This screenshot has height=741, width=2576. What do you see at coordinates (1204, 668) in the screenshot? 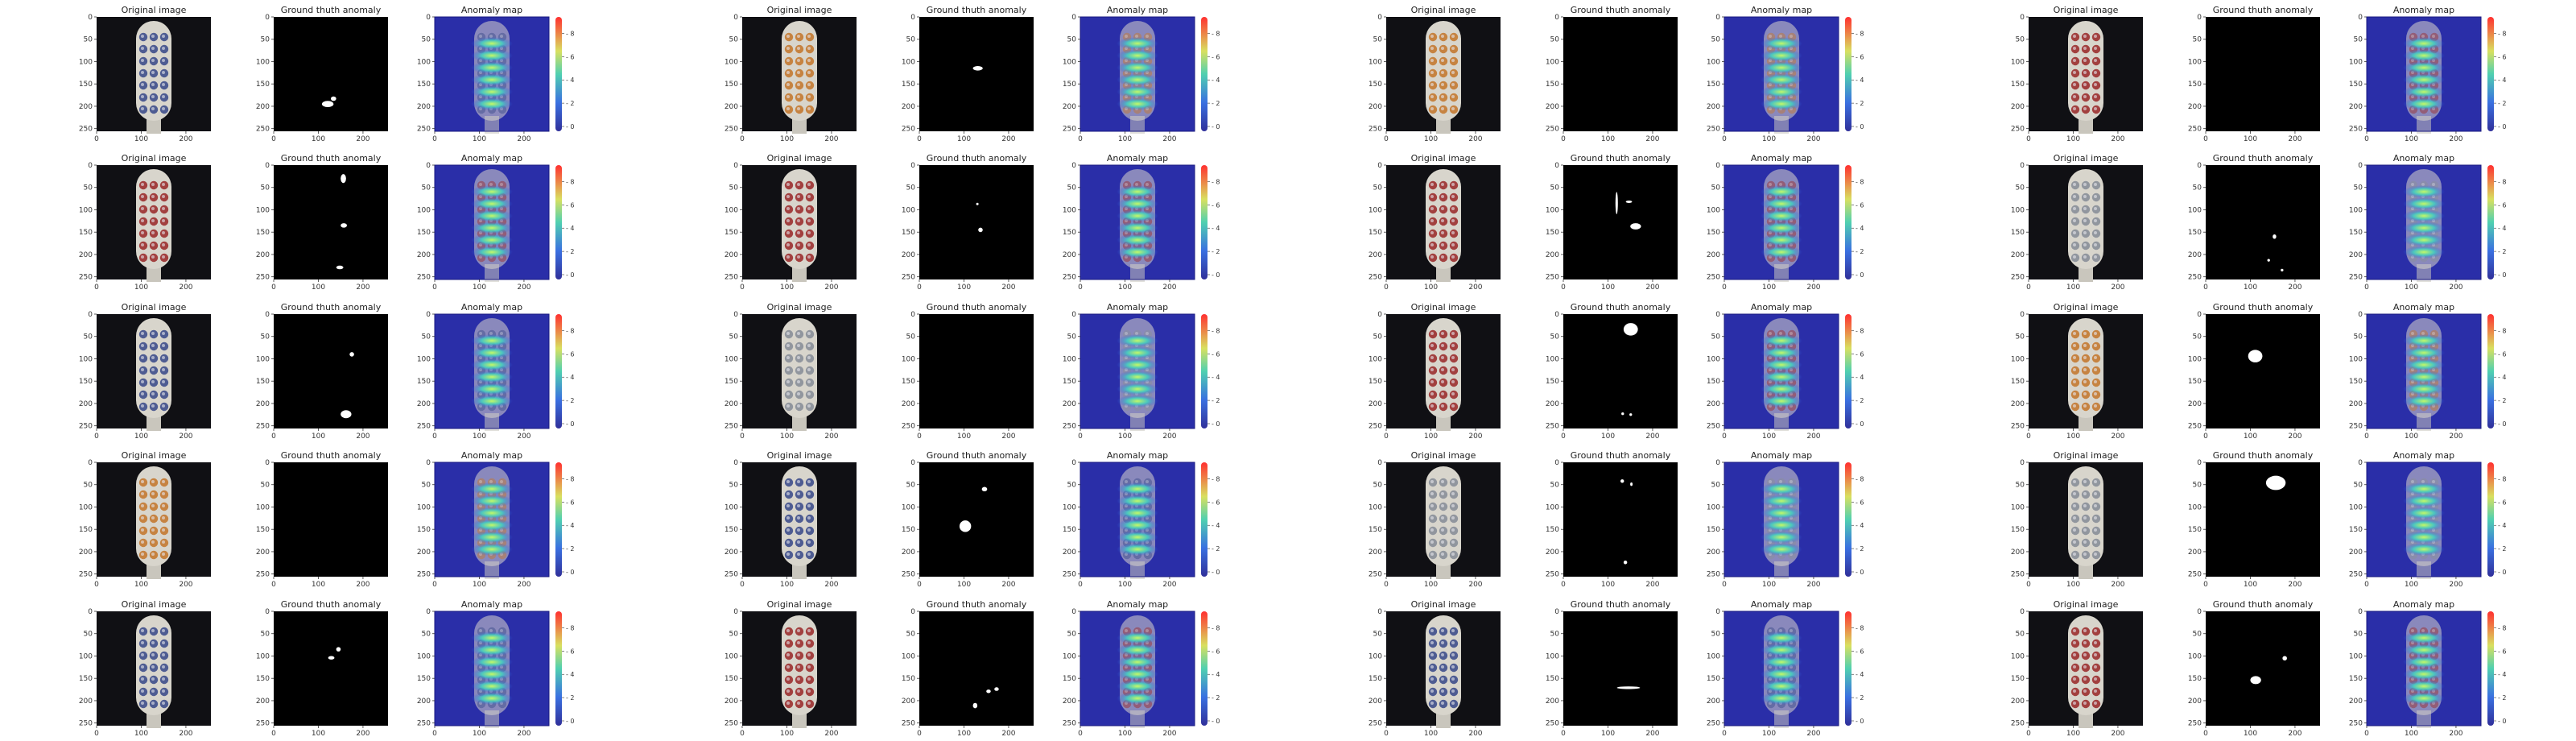
I see `colorbar` at bounding box center [1204, 668].